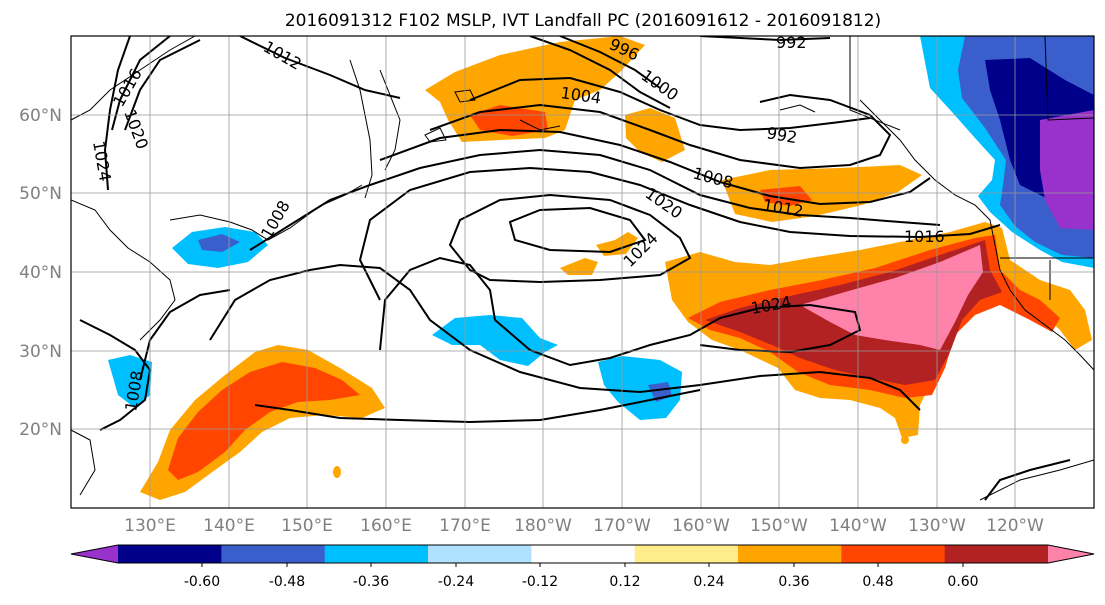  What do you see at coordinates (877, 582) in the screenshot?
I see `colorbar-tick-label: 0.48` at bounding box center [877, 582].